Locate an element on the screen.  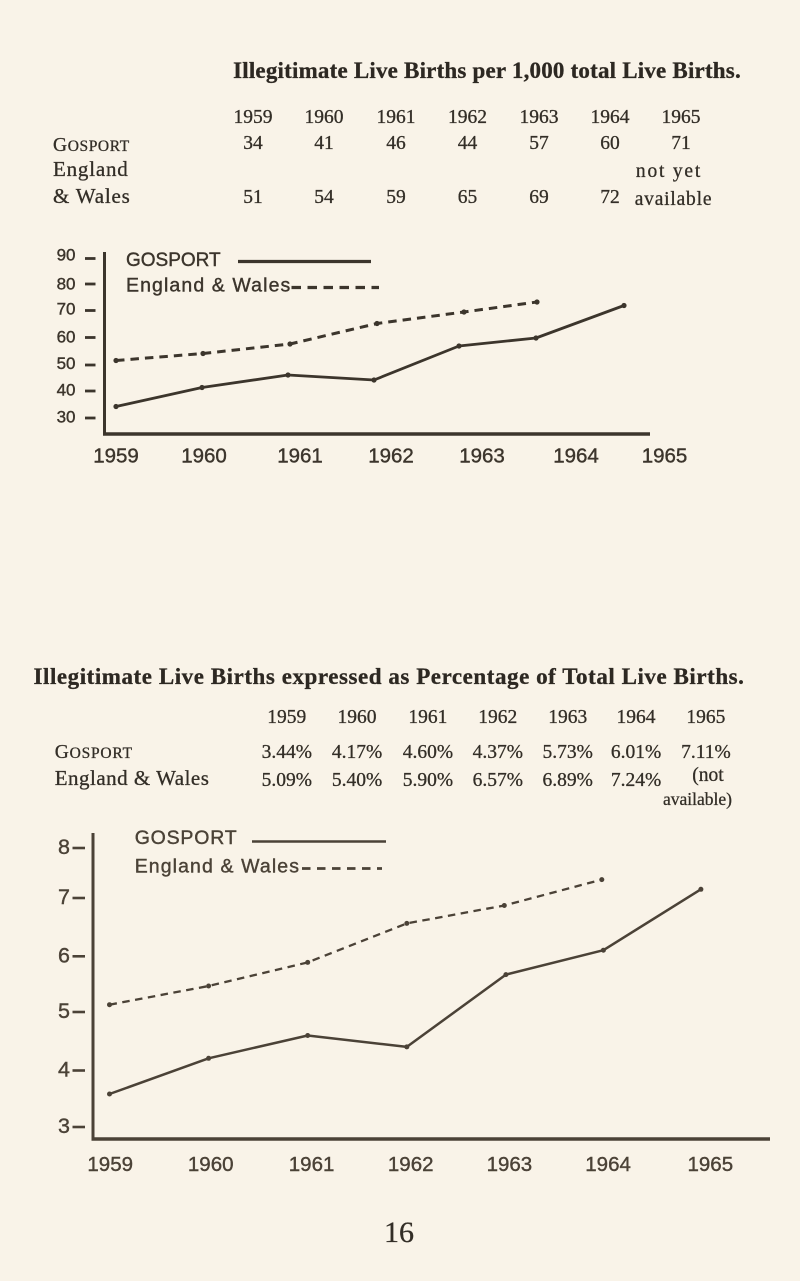
svg-text: 3 is located at coordinates (64, 1126).